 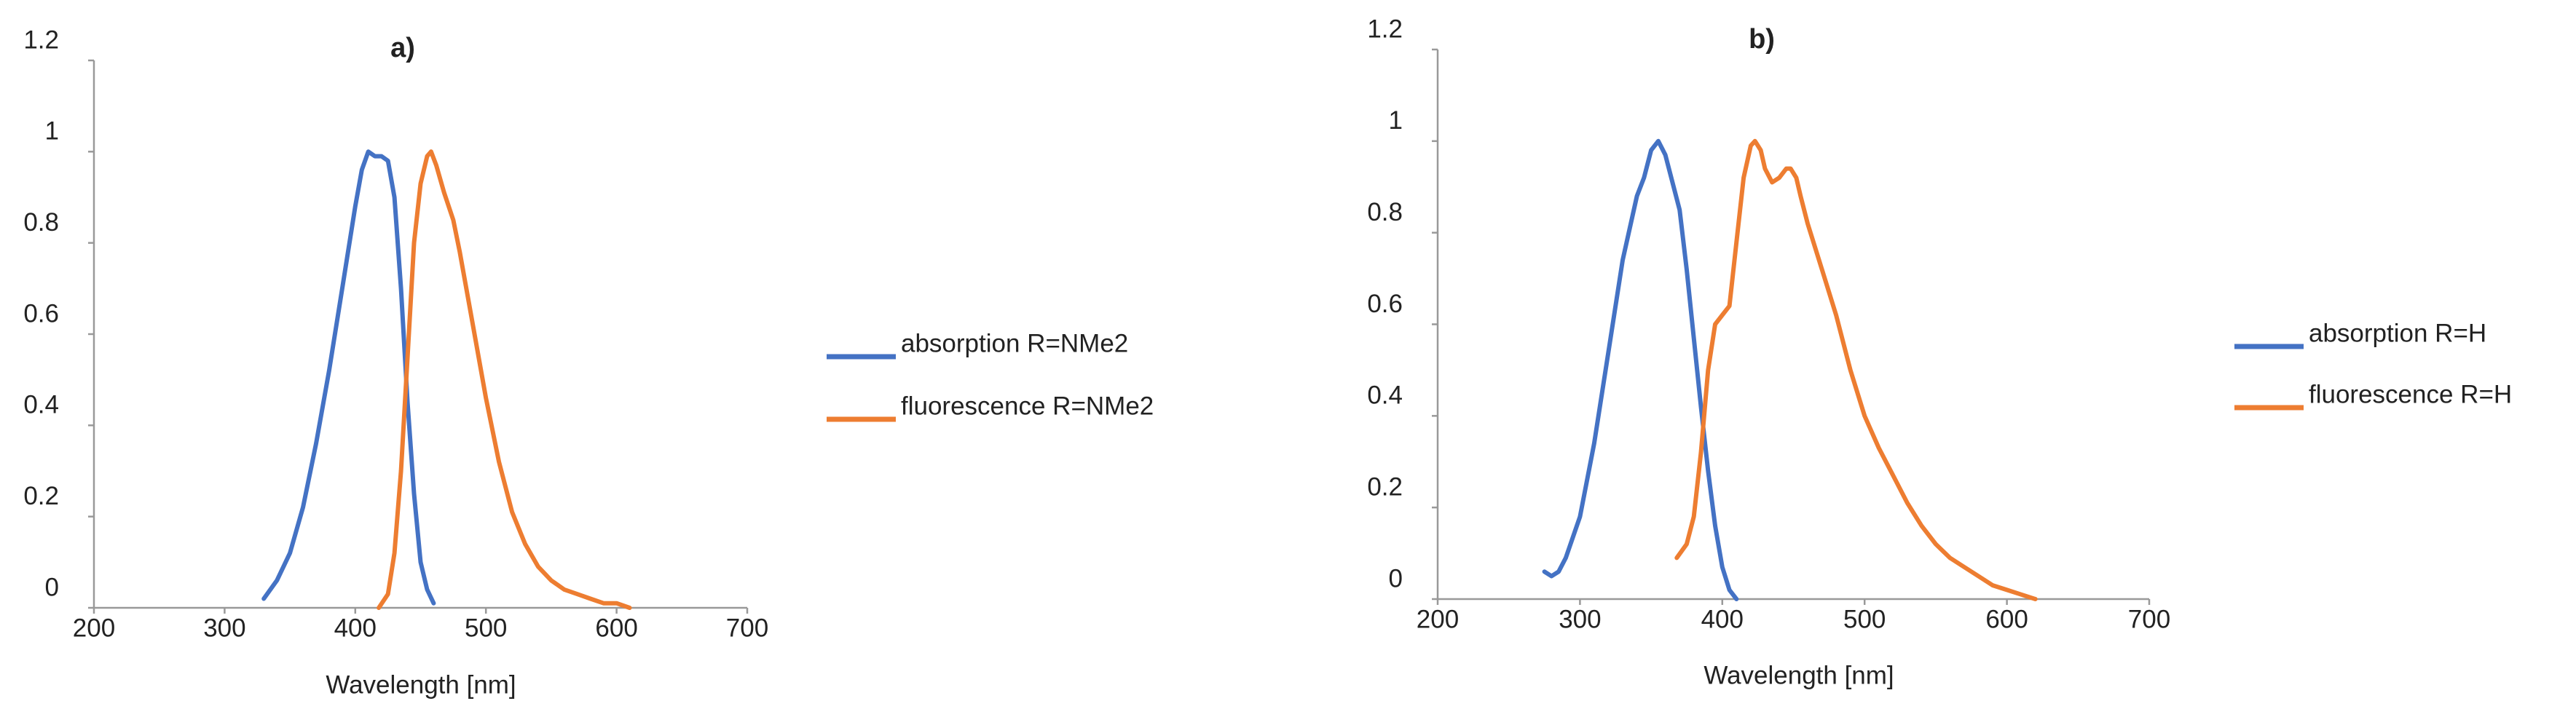 I want to click on legend-label: absorption R=H, so click(x=2397, y=333).